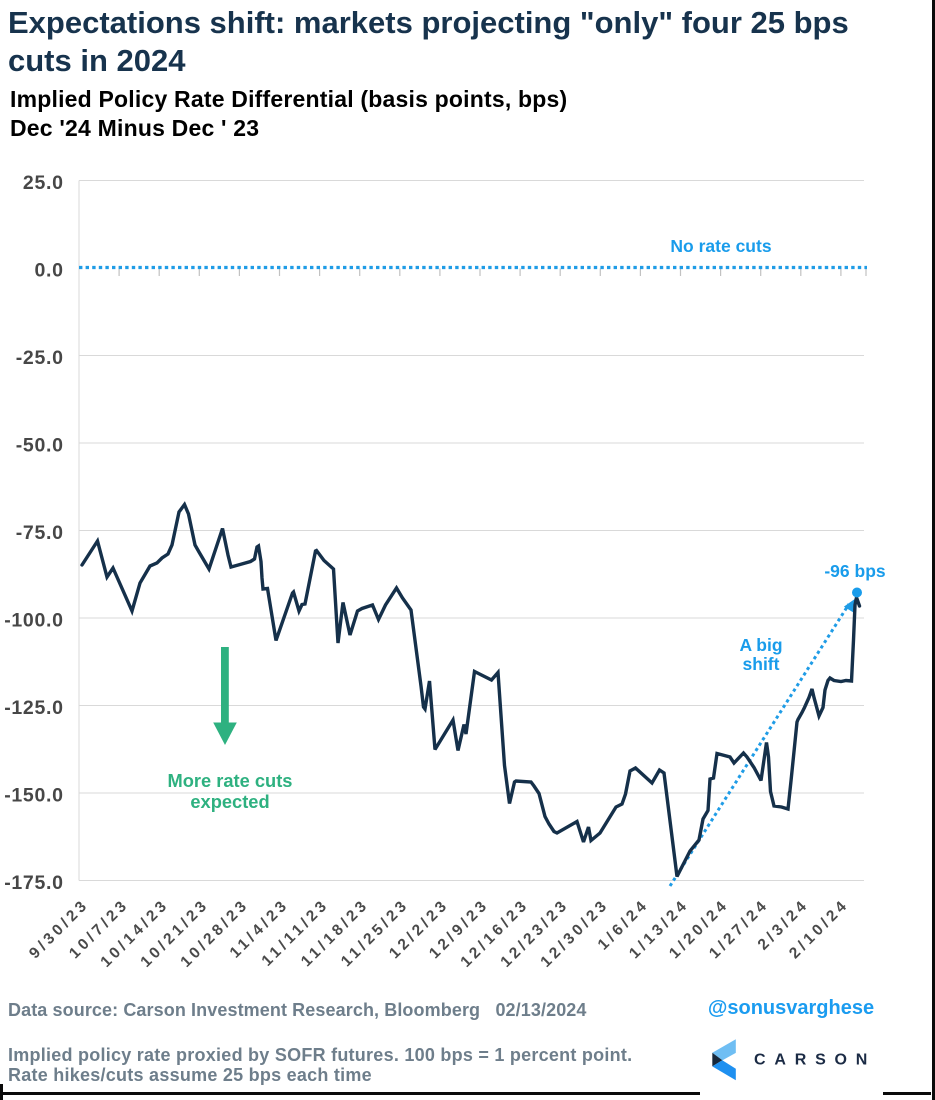  Describe the element at coordinates (40, 533) in the screenshot. I see `svg-text: -75.0` at that location.